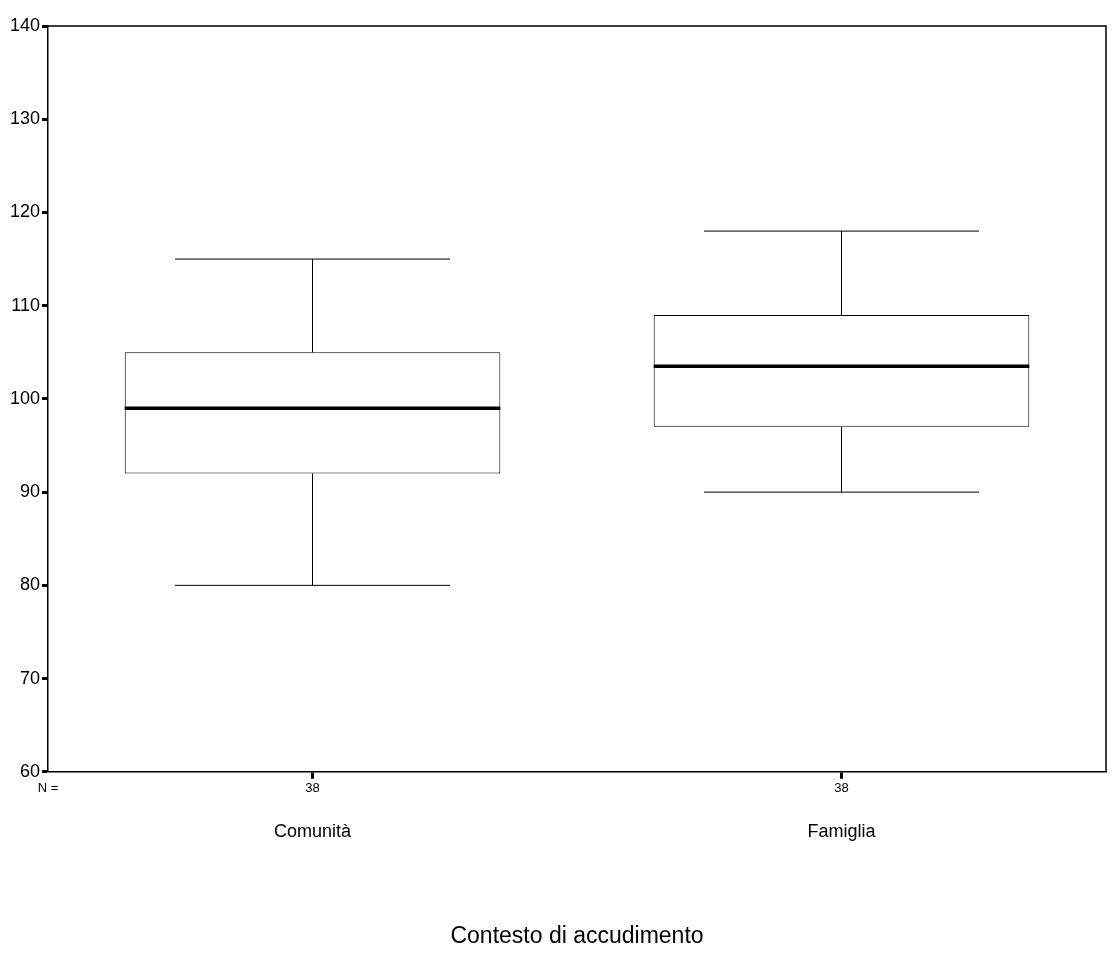 The height and width of the screenshot is (970, 1115). I want to click on text: N =, so click(48, 787).